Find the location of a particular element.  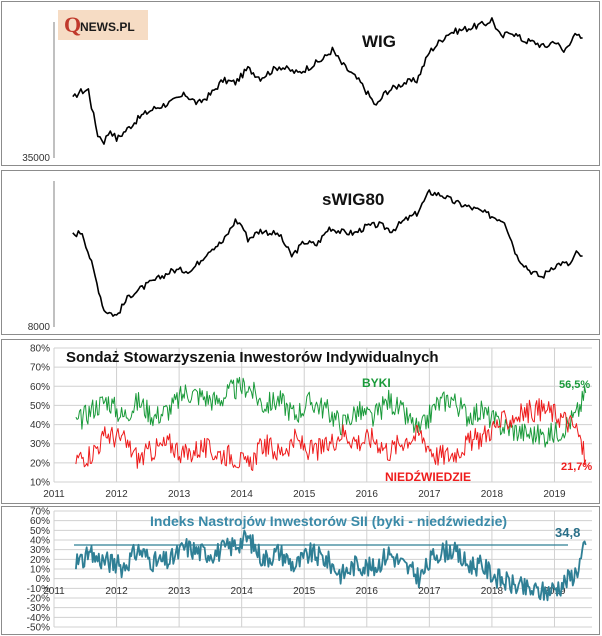

sentiment-plot is located at coordinates (330, 565).